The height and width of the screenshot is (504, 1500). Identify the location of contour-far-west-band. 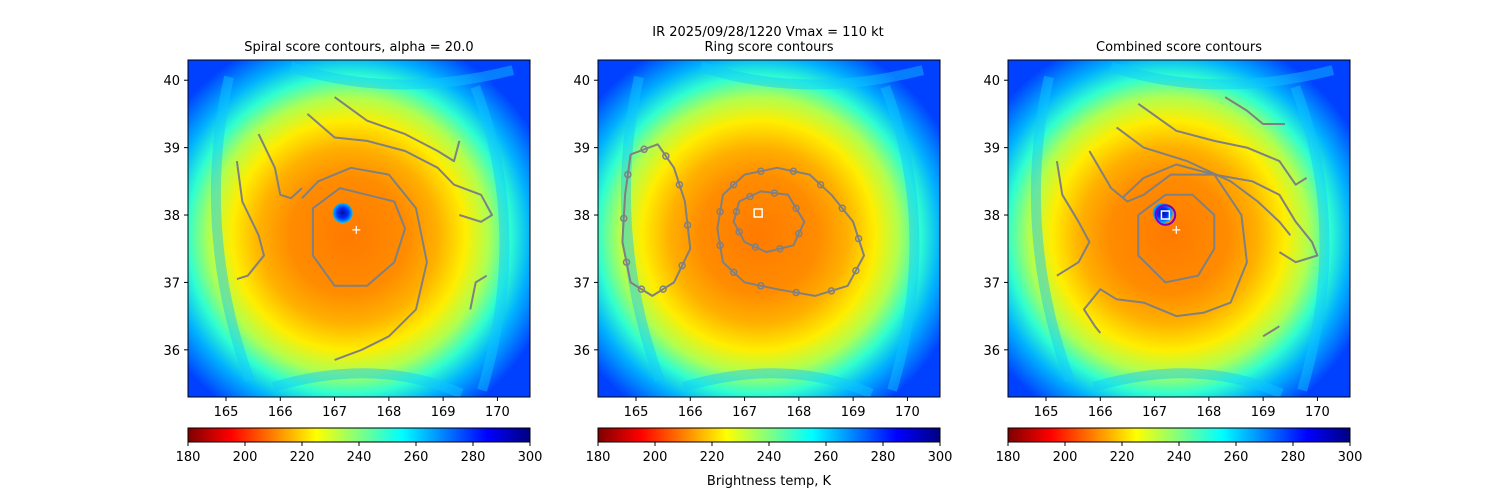
(1073, 218).